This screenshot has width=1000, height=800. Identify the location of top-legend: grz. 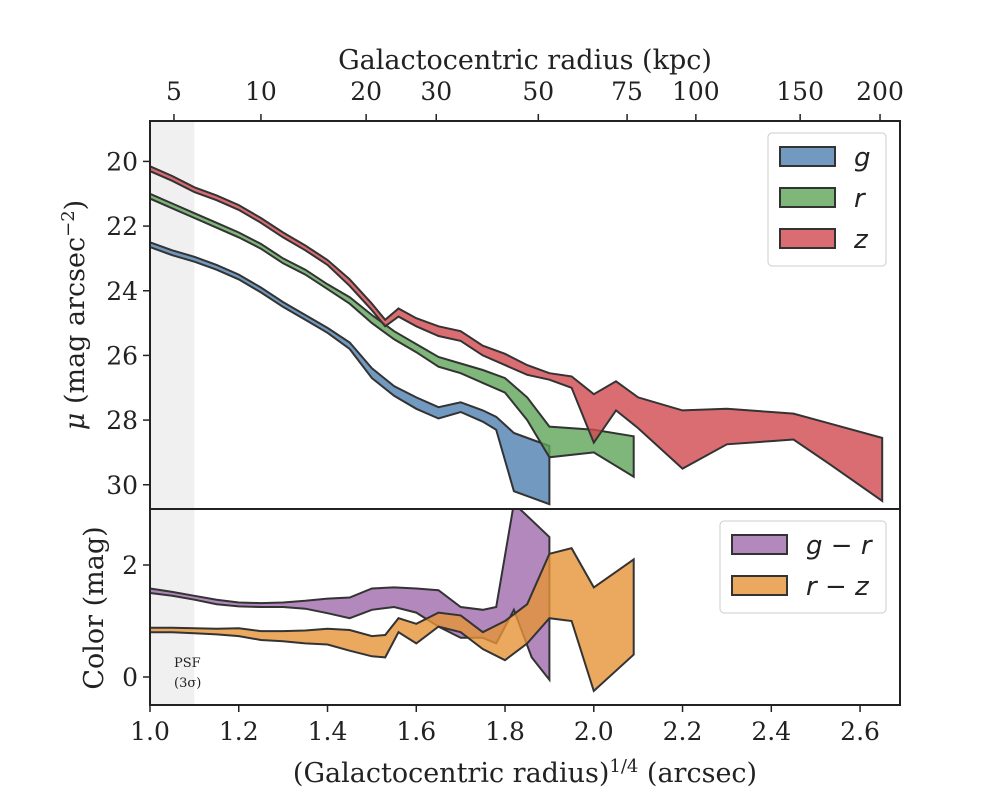
(827, 199).